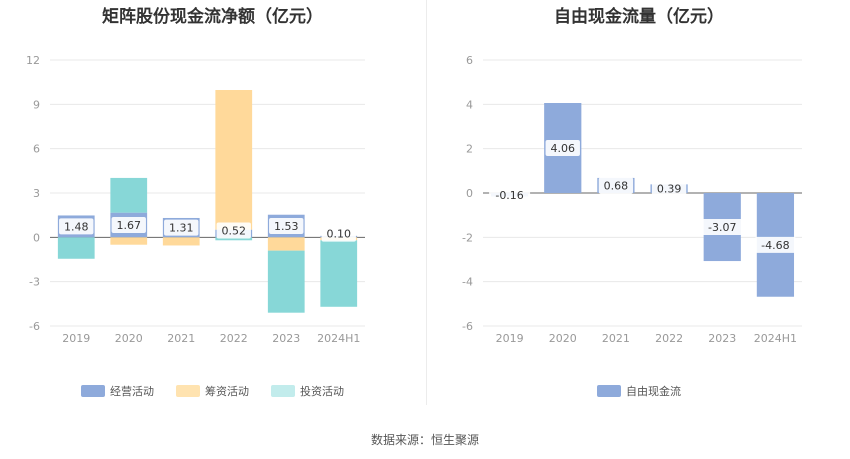 The height and width of the screenshot is (459, 850). I want to click on chart-legend: 经营活动 筹资活动 投资活动, so click(212, 391).